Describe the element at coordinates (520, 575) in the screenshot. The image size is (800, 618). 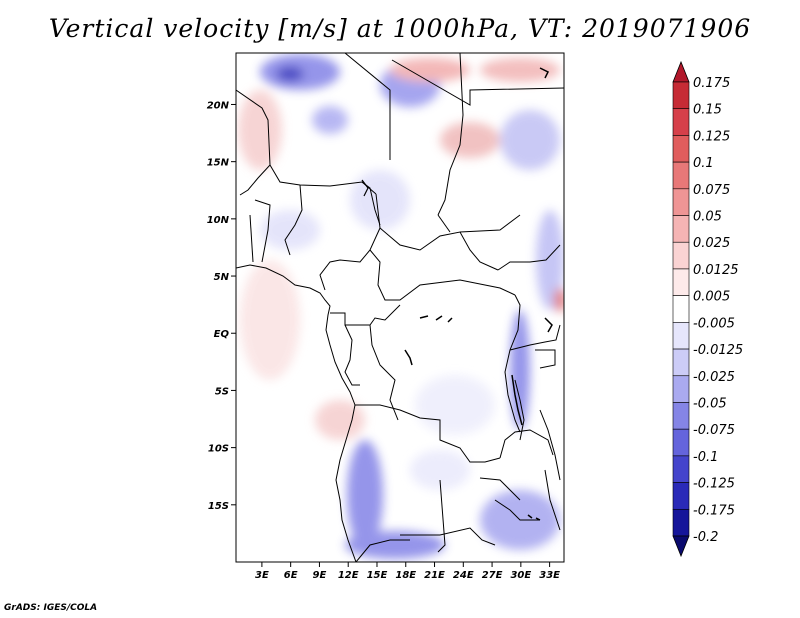
I see `lon-tick-label: 30E` at that location.